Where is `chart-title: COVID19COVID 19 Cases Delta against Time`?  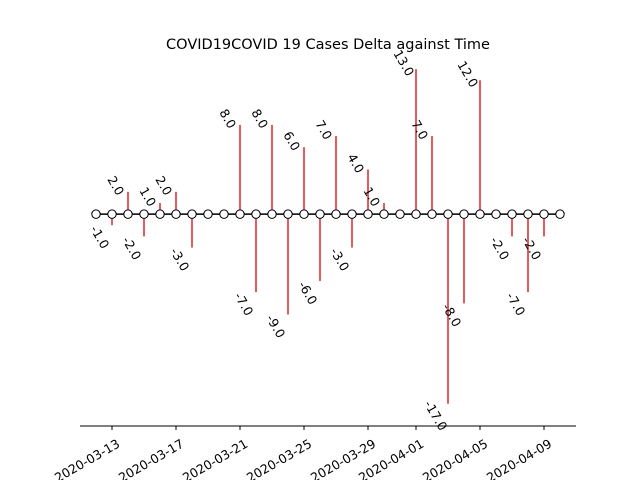 chart-title: COVID19COVID 19 Cases Delta against Time is located at coordinates (328, 45).